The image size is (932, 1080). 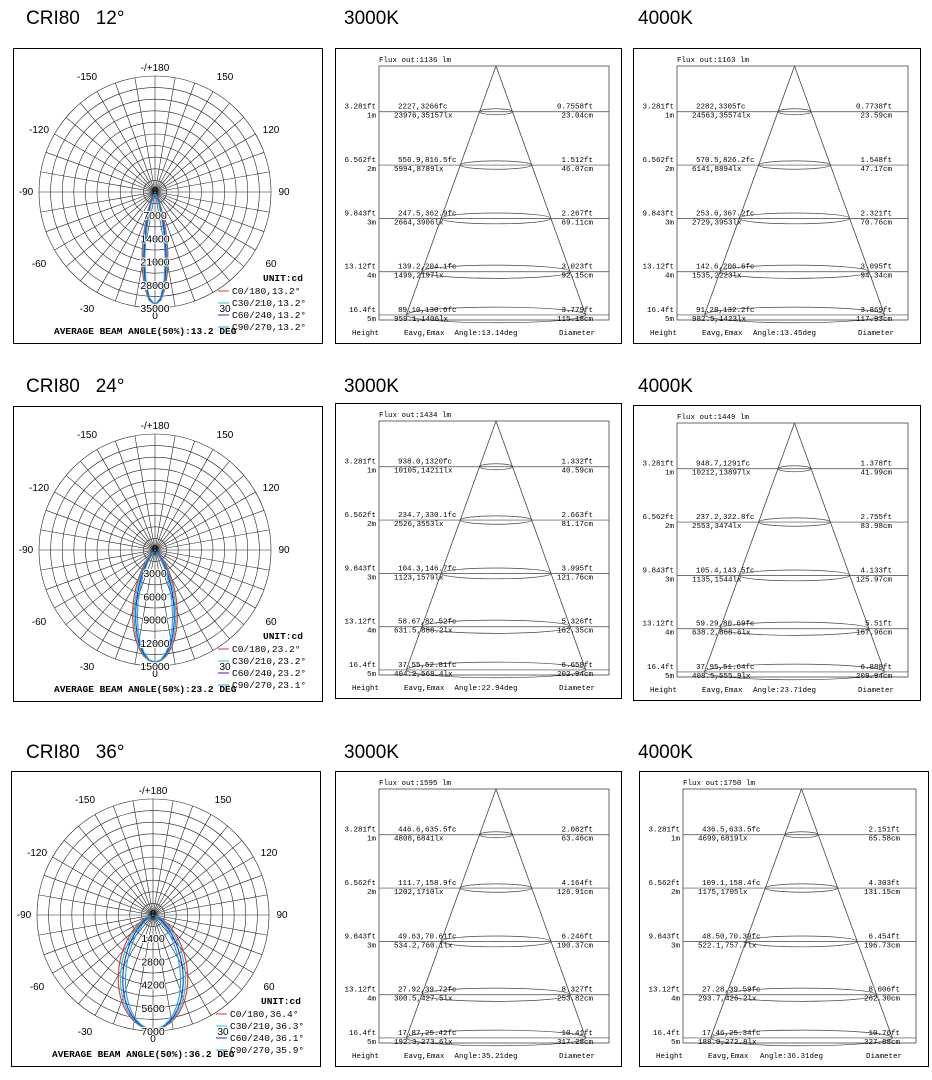 I want to click on illuminance-fc: 27.28,39.59fc, so click(x=731, y=991).